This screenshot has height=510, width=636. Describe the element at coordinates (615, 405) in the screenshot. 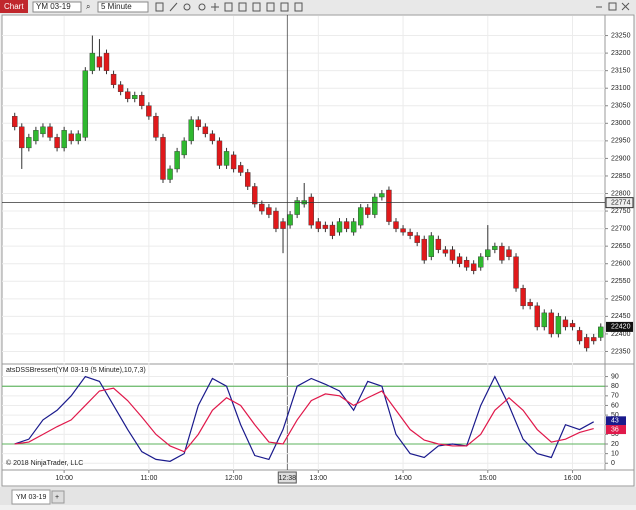

I see `y-tick-label: 60` at that location.